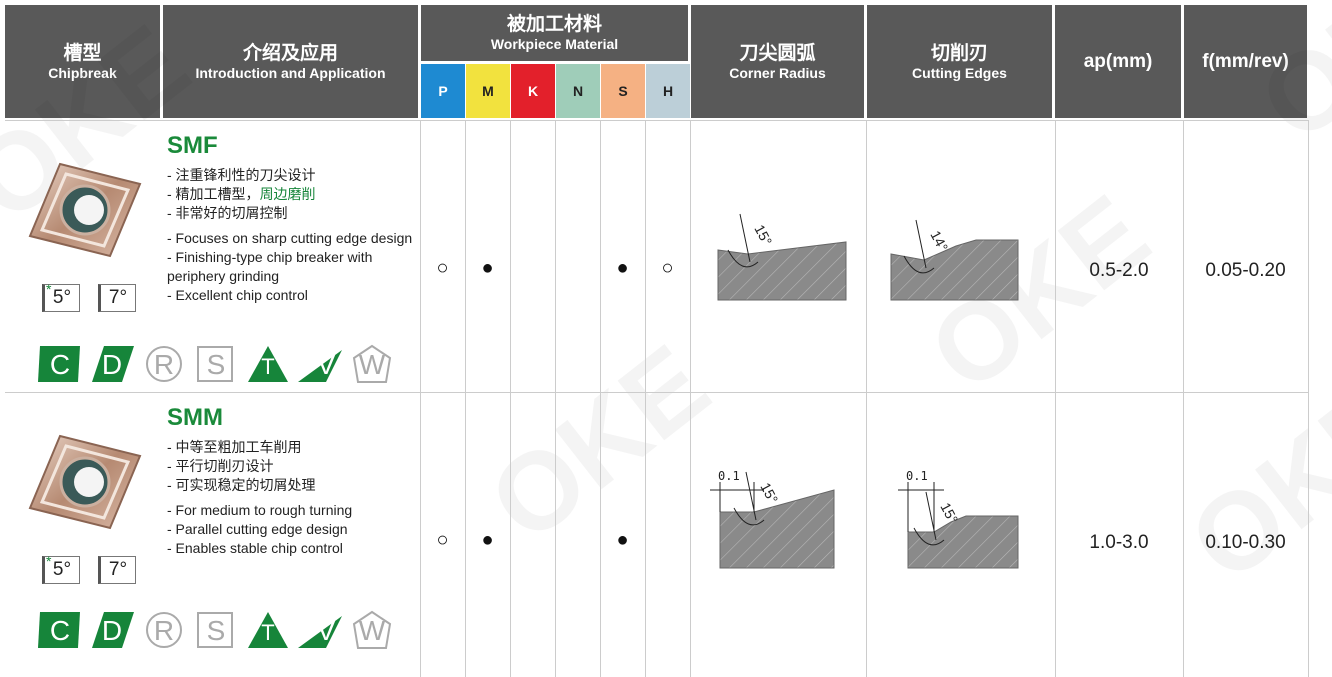  What do you see at coordinates (82, 61) in the screenshot?
I see `header-cell: 槽型 Chipbreak` at bounding box center [82, 61].